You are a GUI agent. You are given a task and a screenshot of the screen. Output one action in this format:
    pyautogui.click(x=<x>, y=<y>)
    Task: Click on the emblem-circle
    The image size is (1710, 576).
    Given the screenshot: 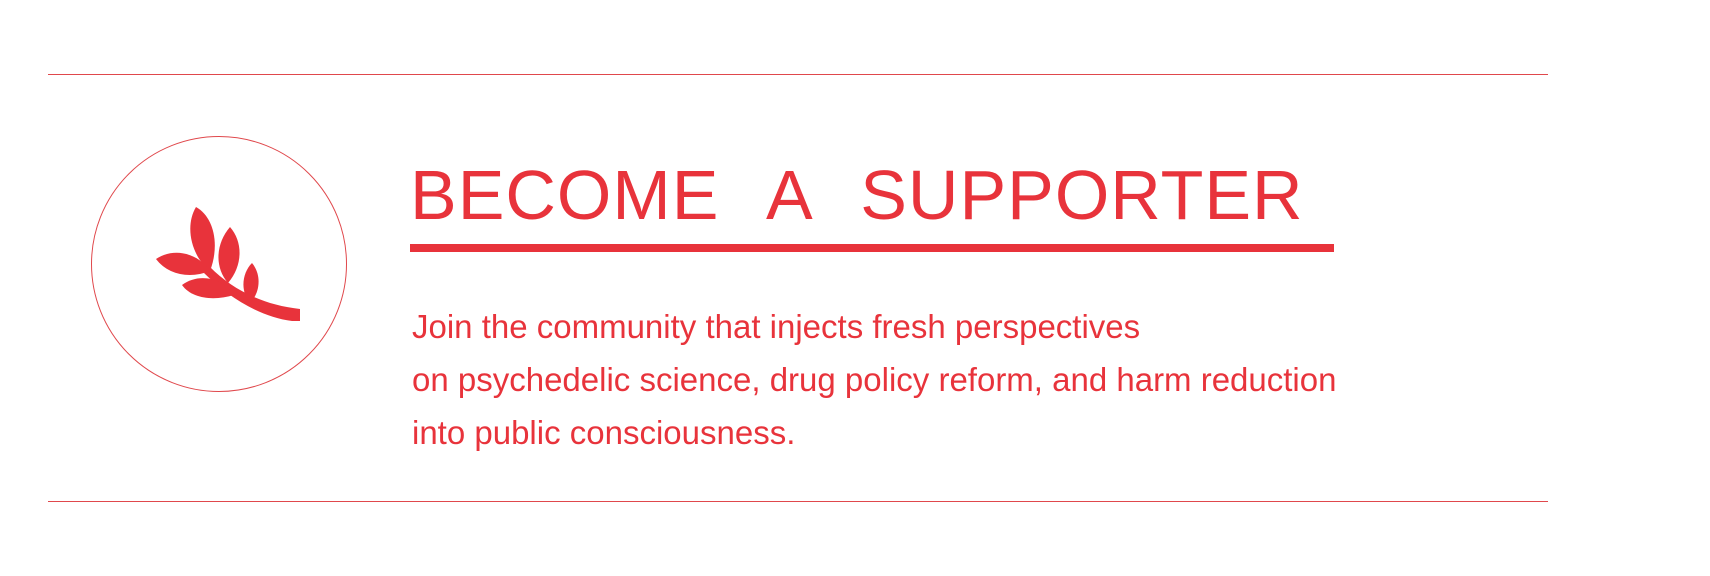 What is the action you would take?
    pyautogui.click(x=219, y=264)
    